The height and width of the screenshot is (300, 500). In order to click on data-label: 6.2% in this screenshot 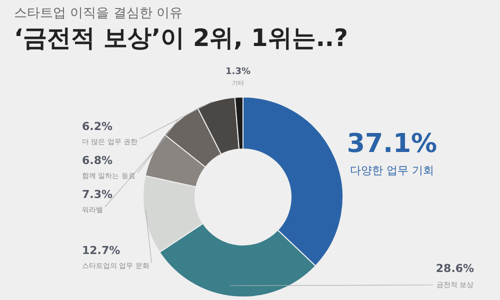, I will do `click(97, 126)`.